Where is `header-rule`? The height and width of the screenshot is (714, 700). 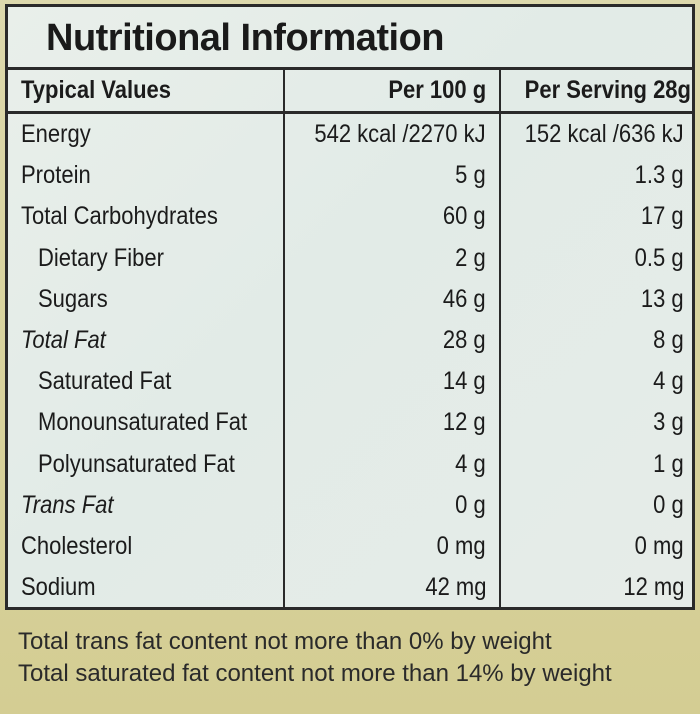
header-rule is located at coordinates (350, 112).